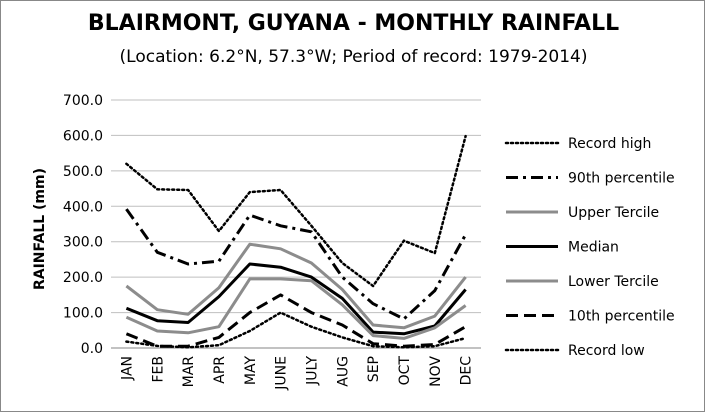  I want to click on x-tick-label: JULY, so click(312, 371).